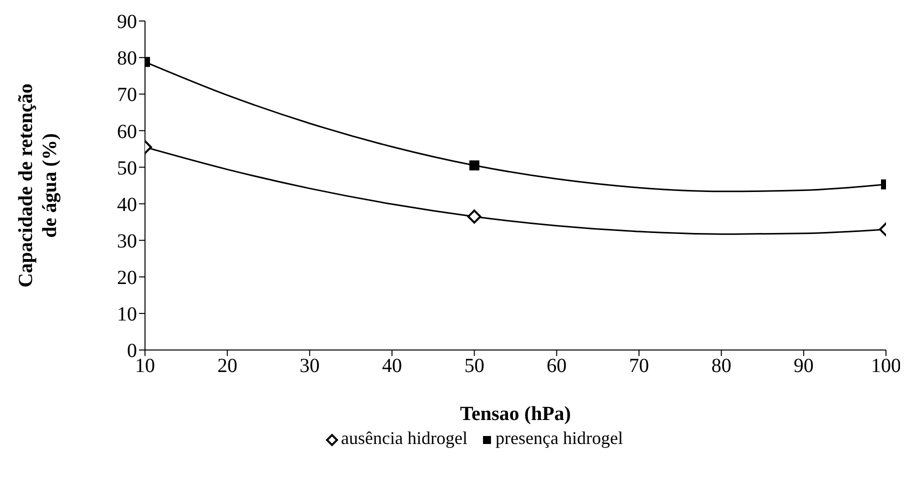 Image resolution: width=908 pixels, height=479 pixels. Describe the element at coordinates (886, 366) in the screenshot. I see `x-tick-label: 100` at that location.